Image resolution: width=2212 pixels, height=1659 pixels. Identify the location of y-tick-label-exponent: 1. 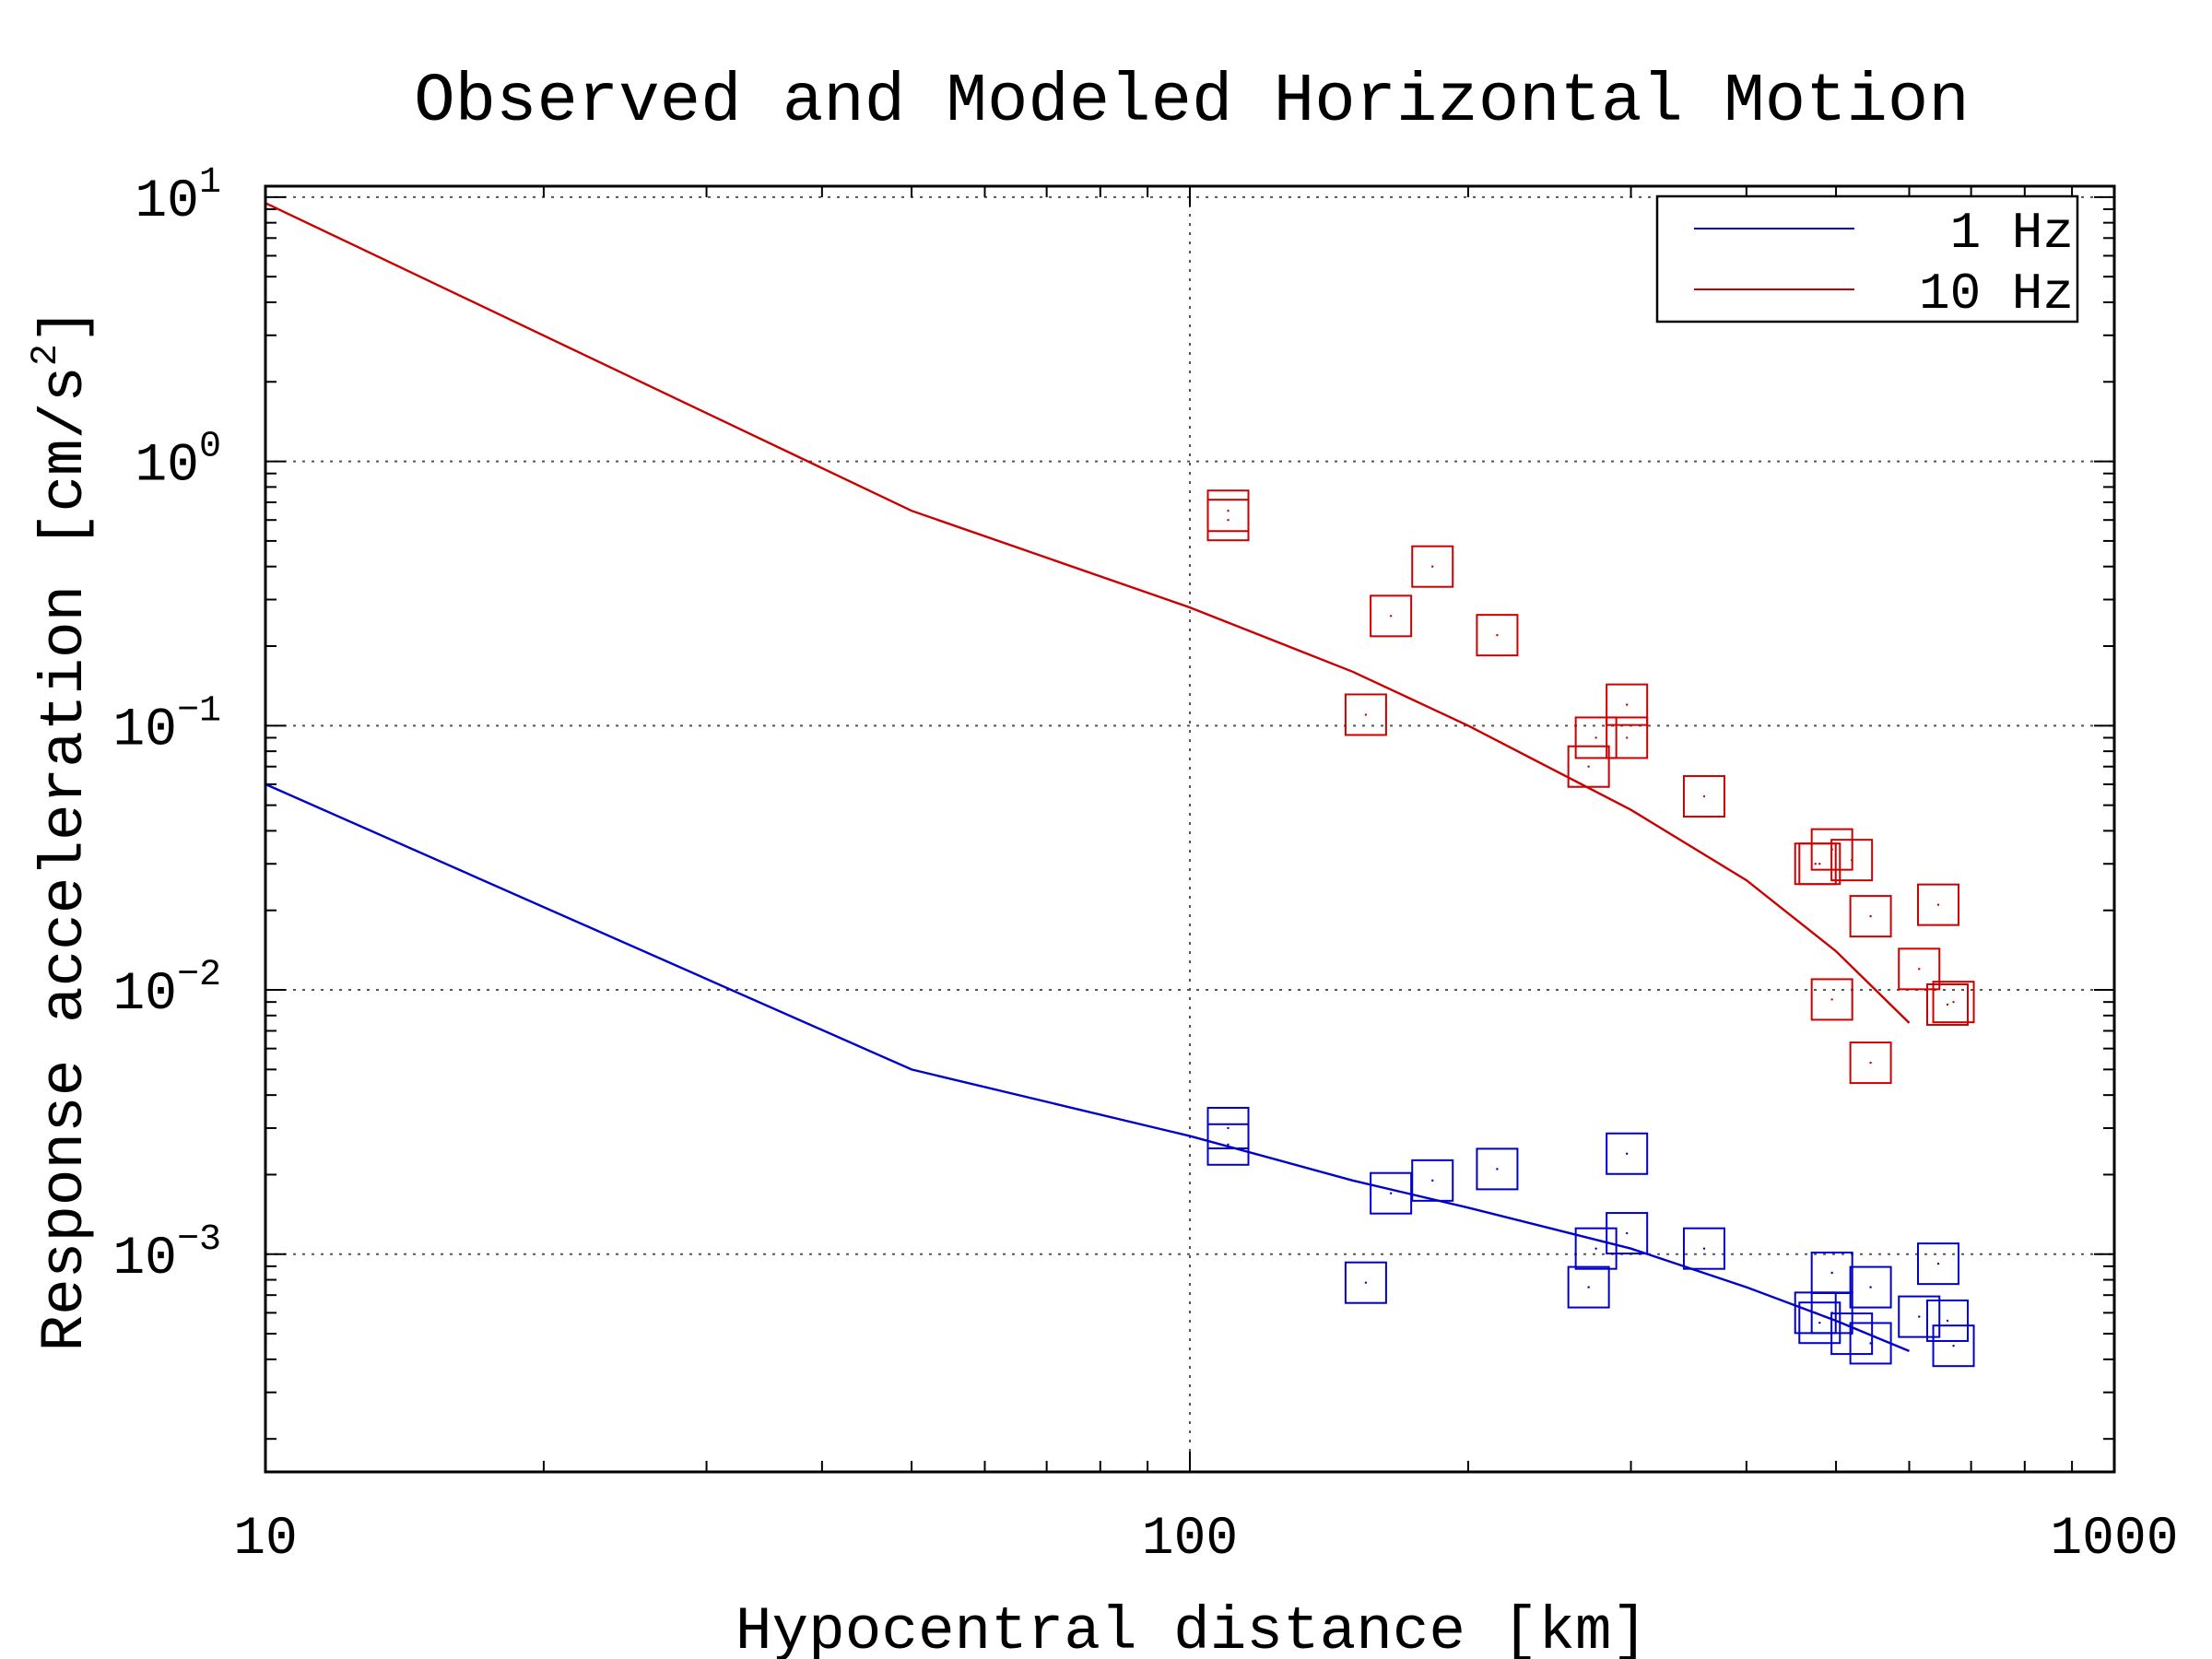
(210, 183).